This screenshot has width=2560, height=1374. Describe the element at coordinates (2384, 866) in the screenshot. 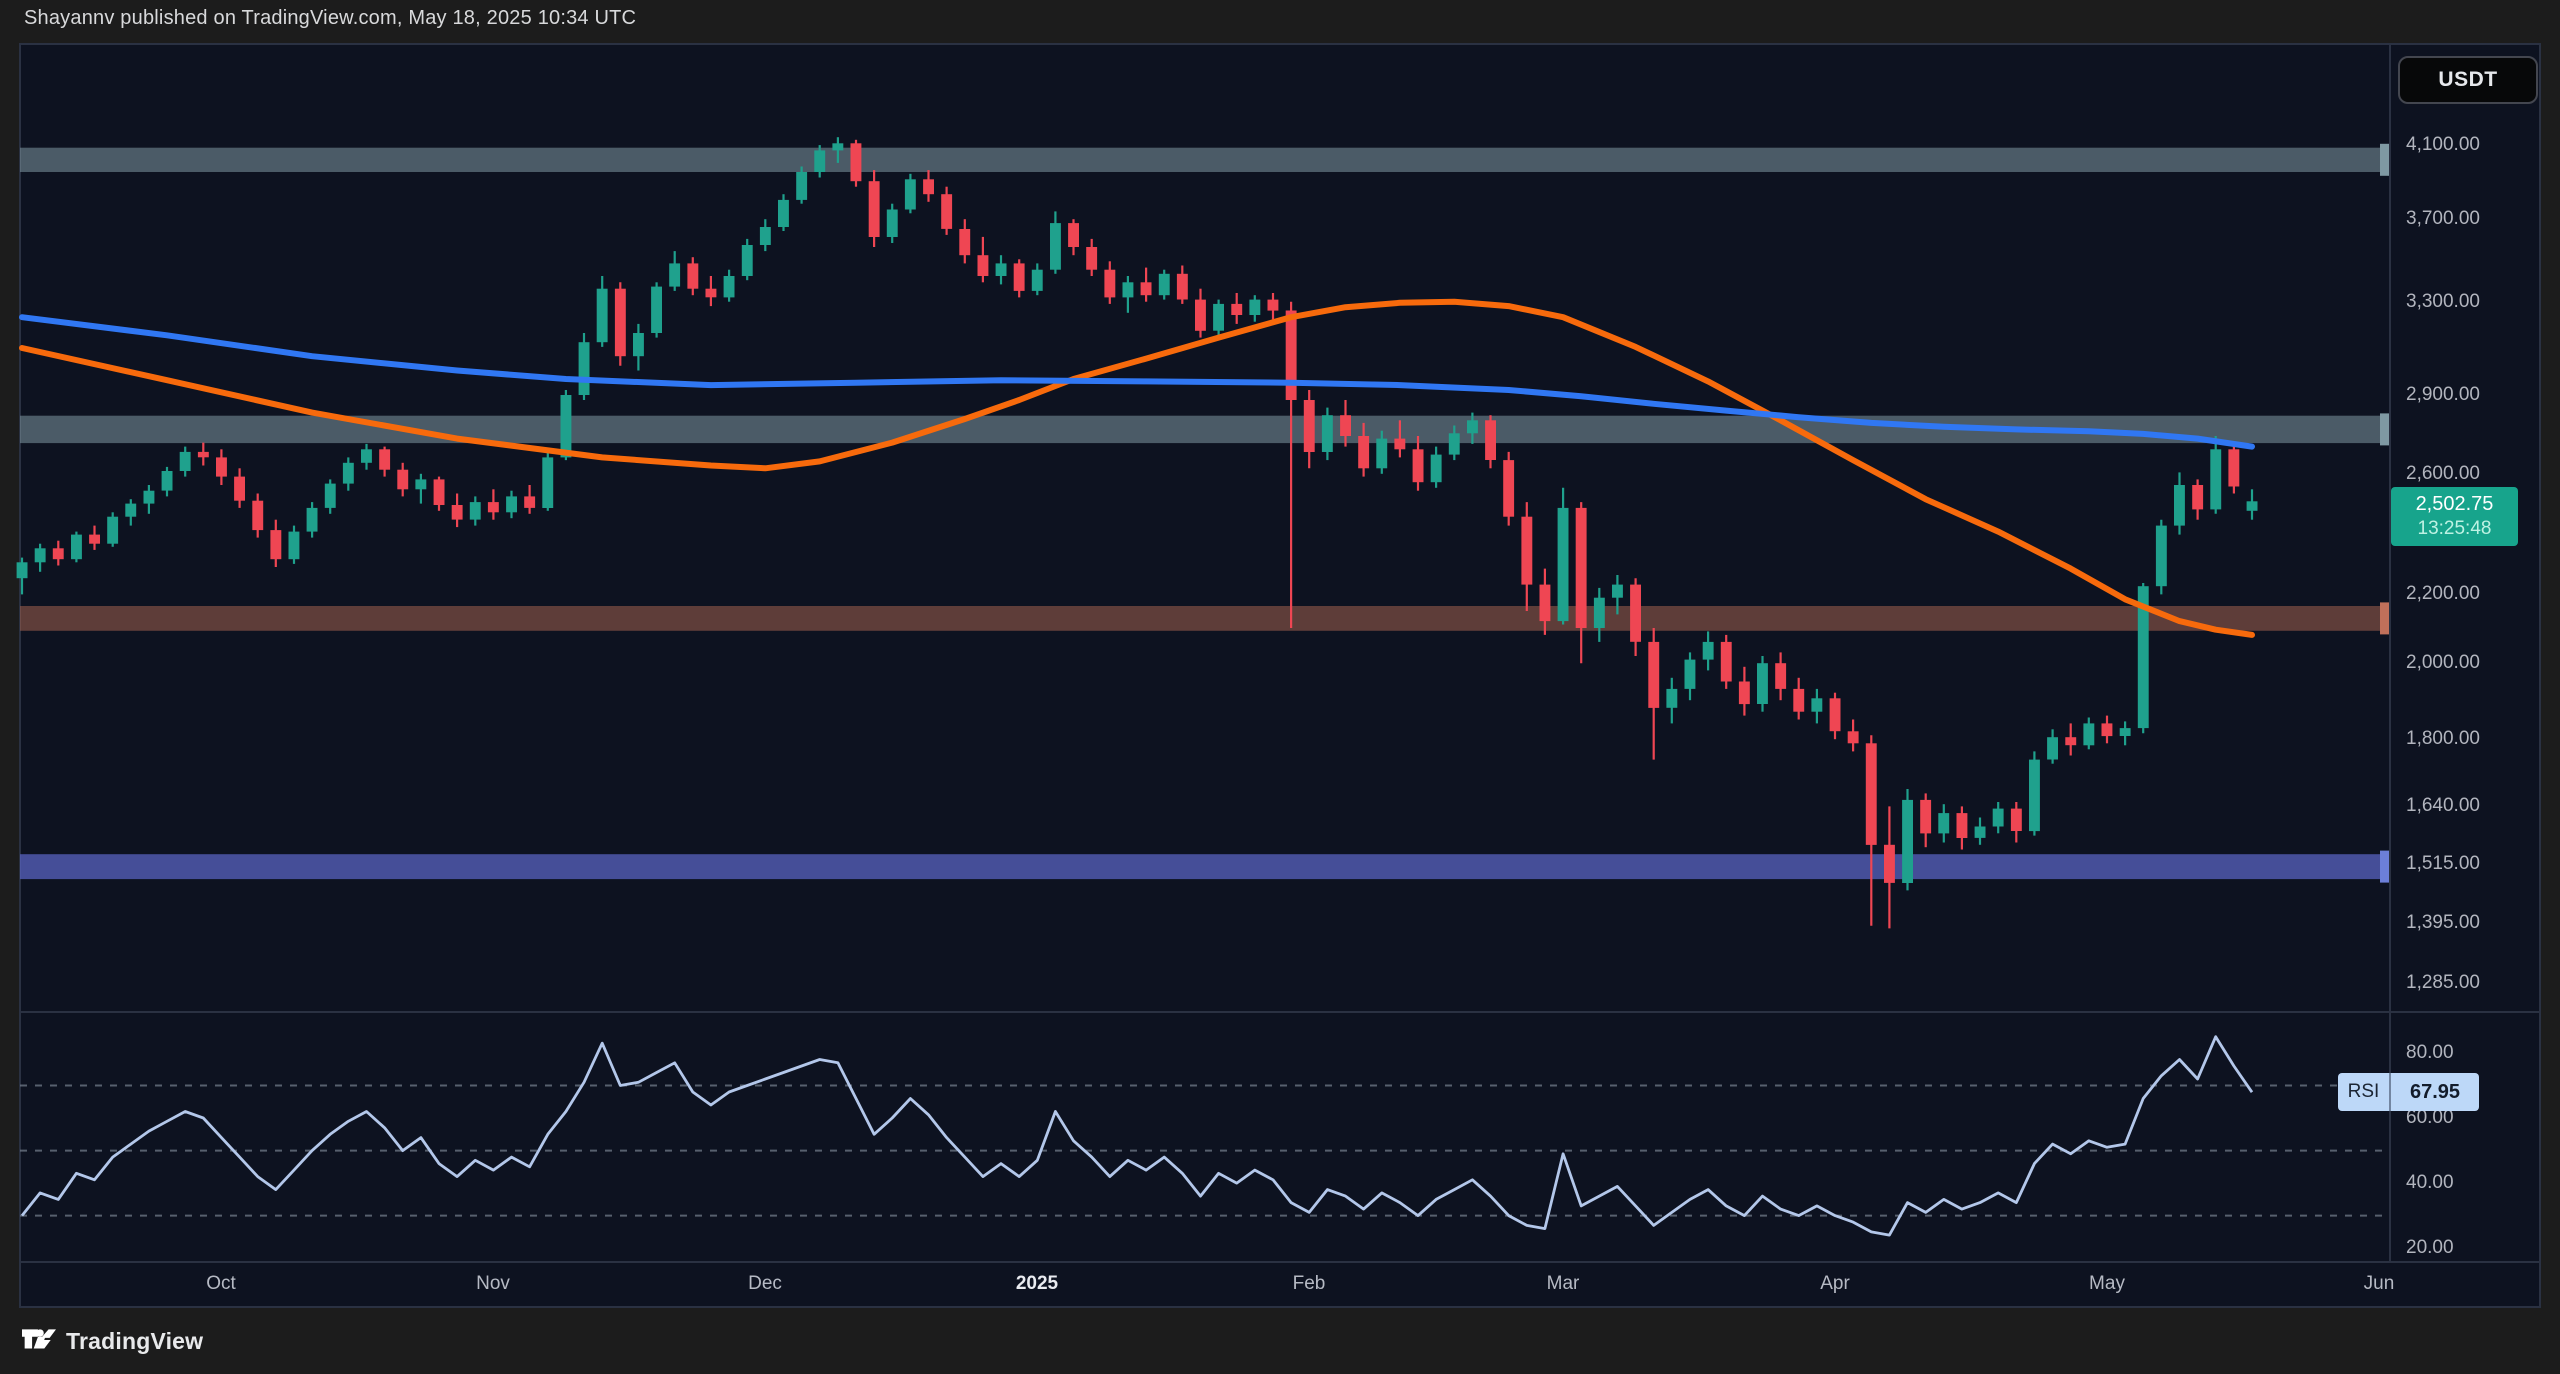

I see `support-zone-1515-handle` at that location.